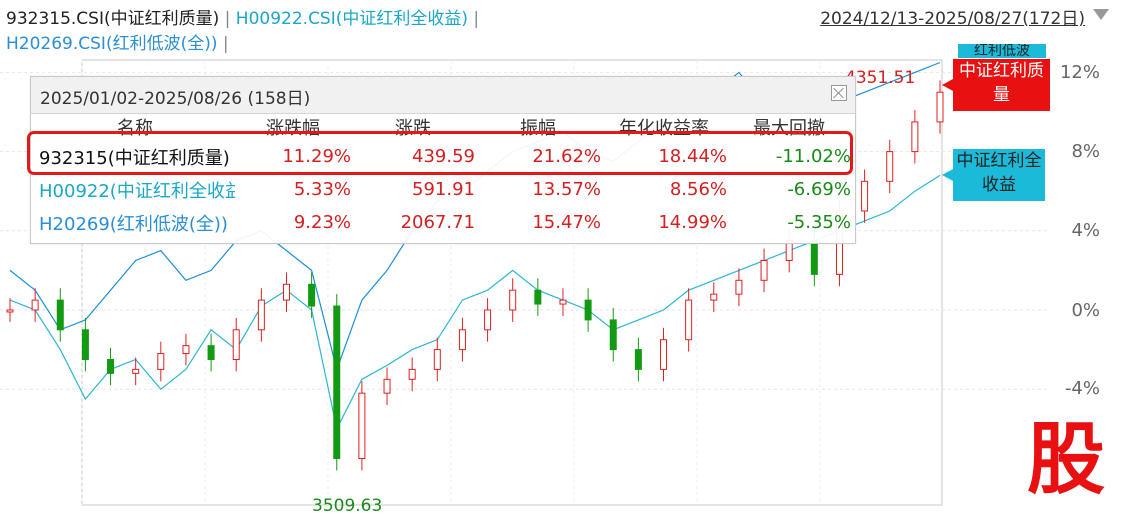 The image size is (1133, 516). Describe the element at coordinates (1001, 85) in the screenshot. I see `callout-quality: 中证红利质量` at that location.